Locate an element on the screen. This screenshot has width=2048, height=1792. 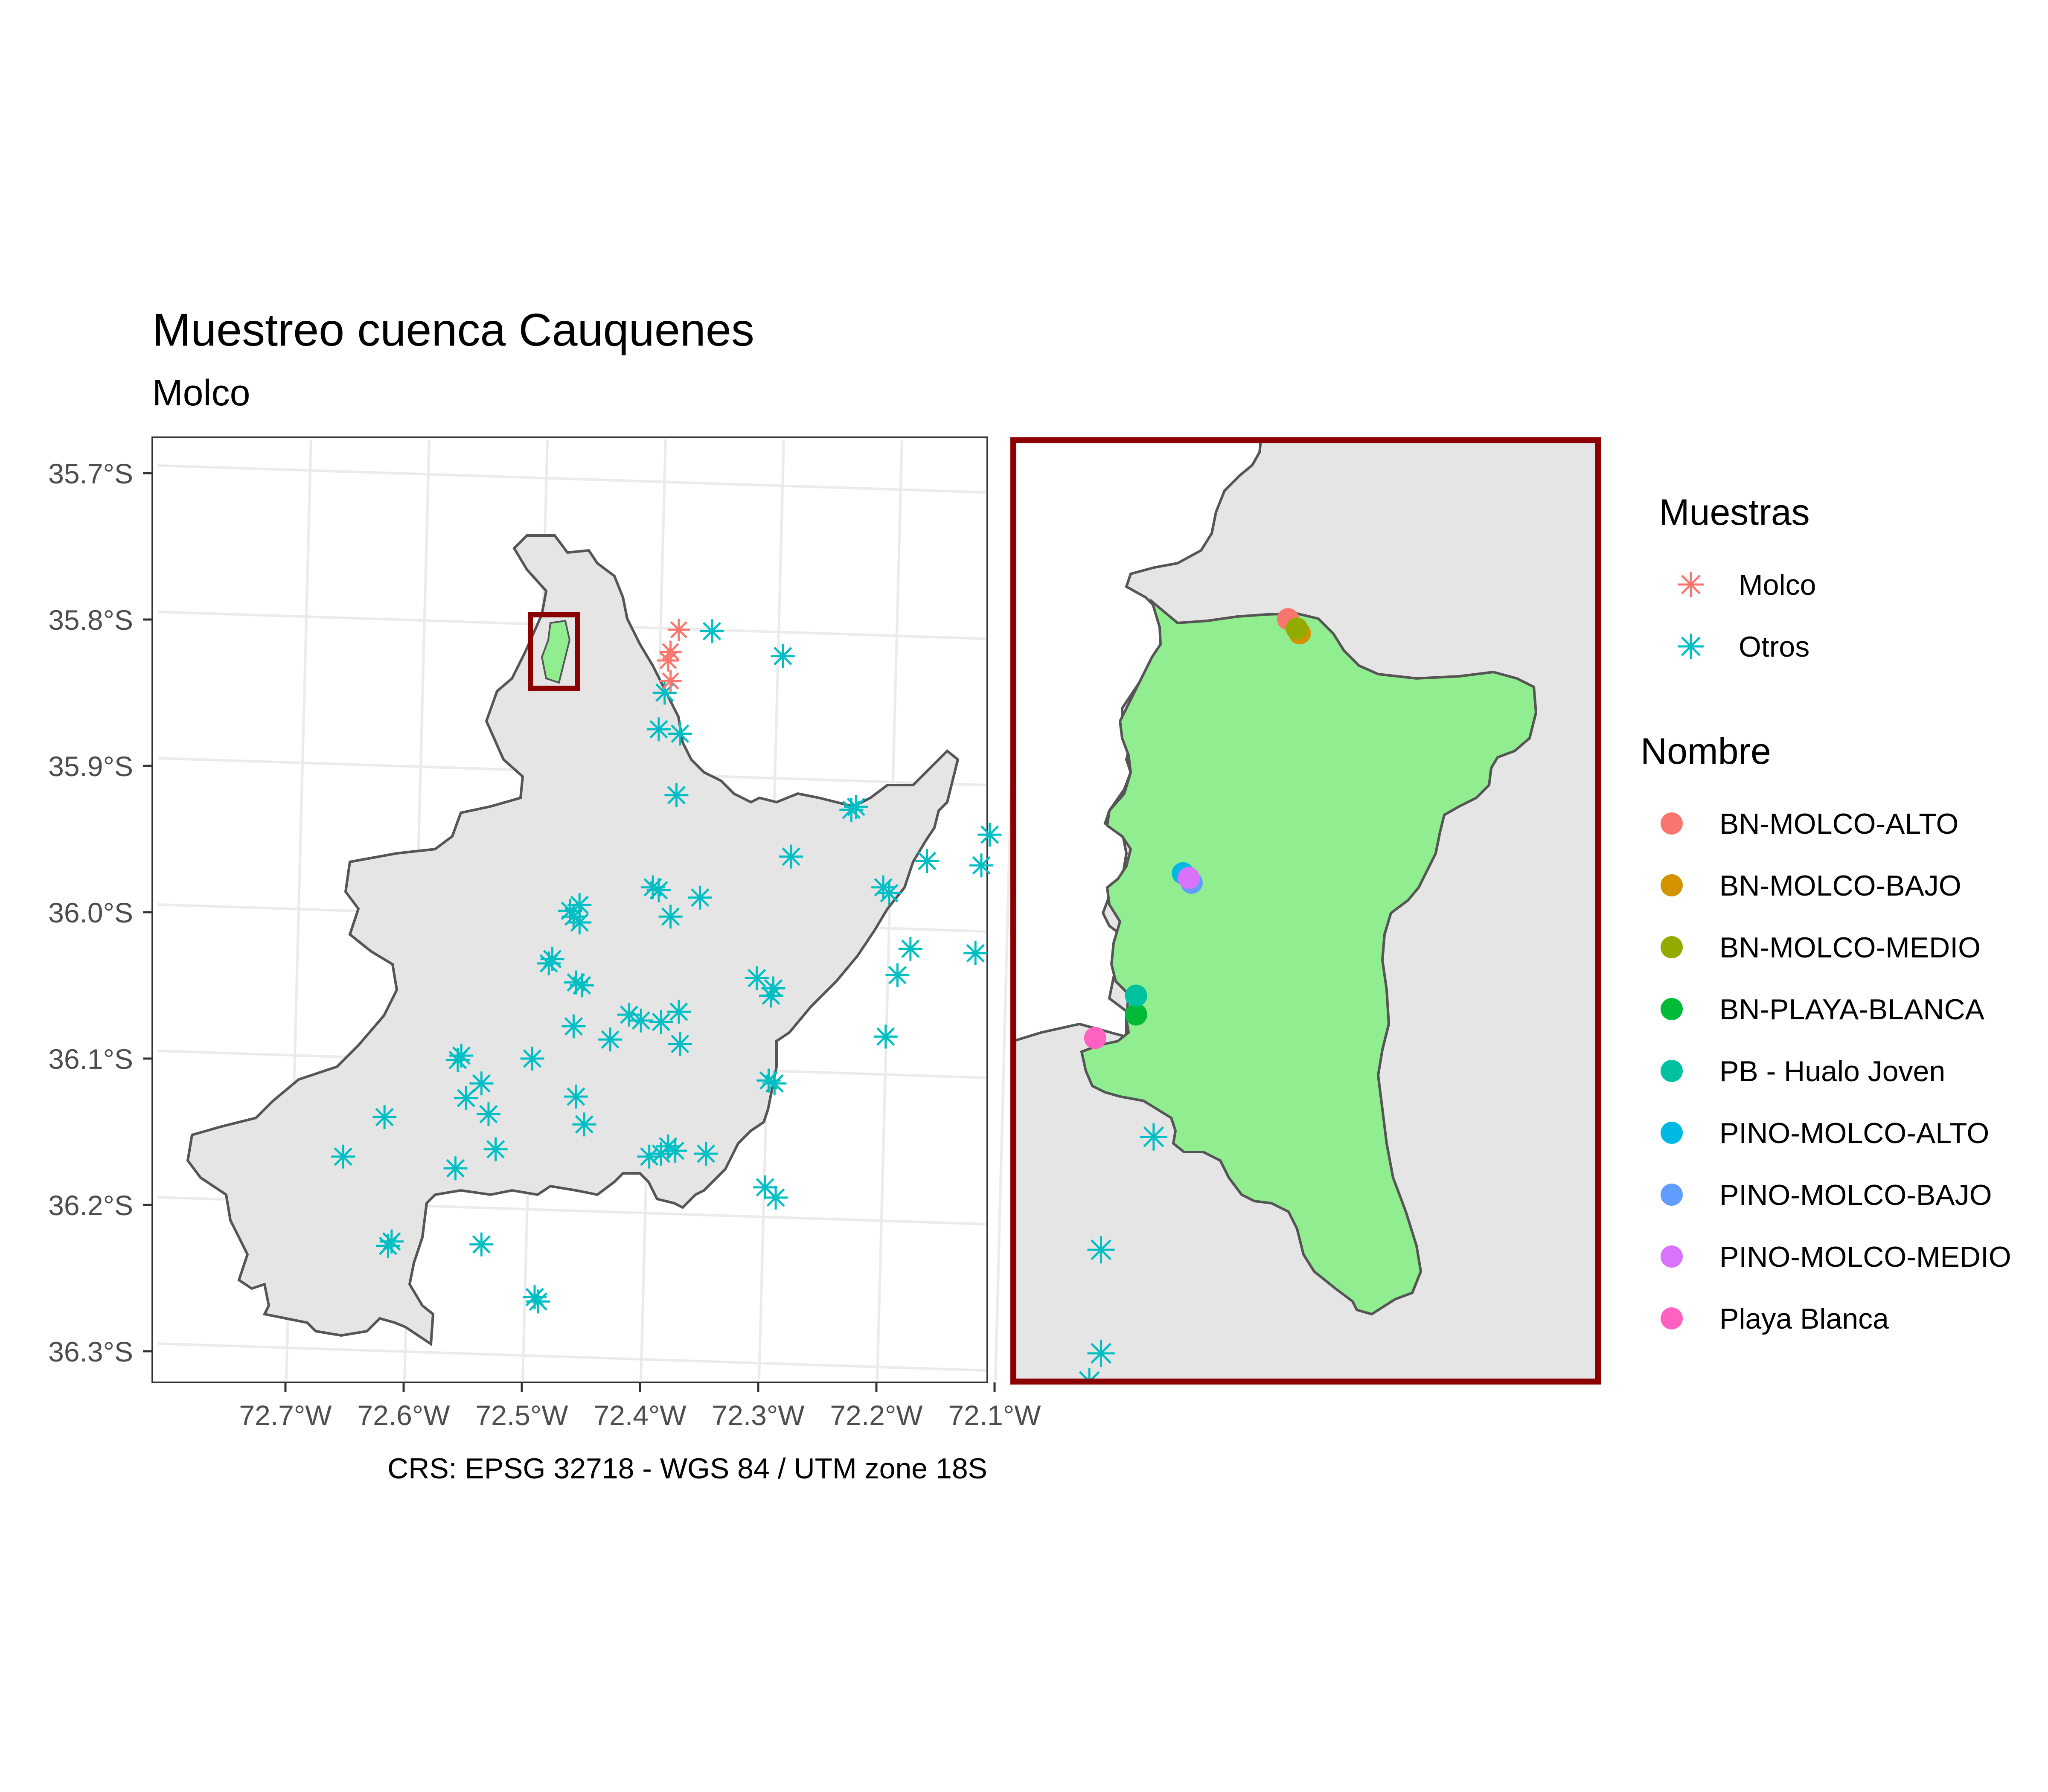
x-tick-label: 72.3°W is located at coordinates (758, 1415).